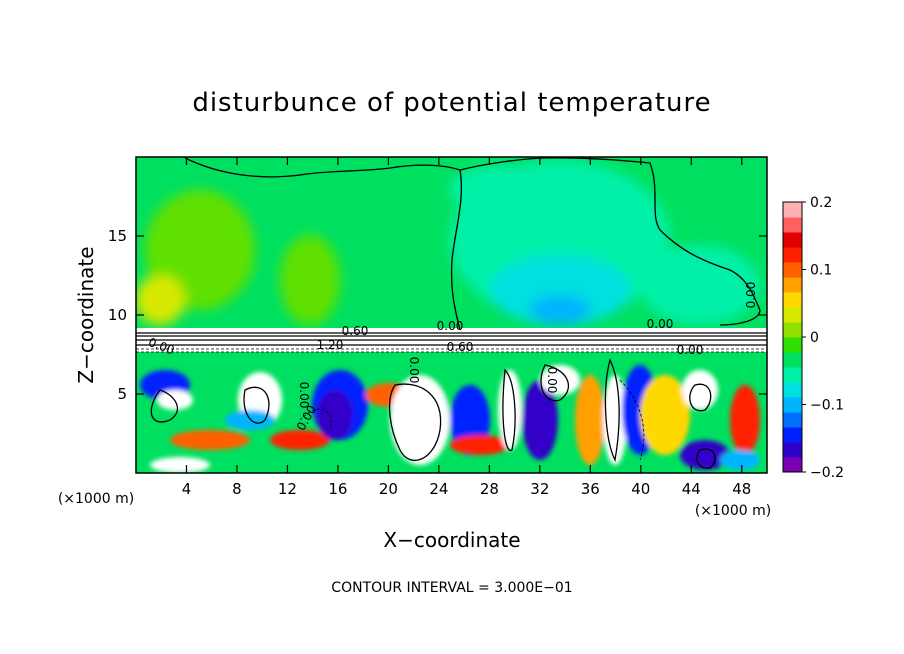  I want to click on x-tick-label: 44, so click(691, 489).